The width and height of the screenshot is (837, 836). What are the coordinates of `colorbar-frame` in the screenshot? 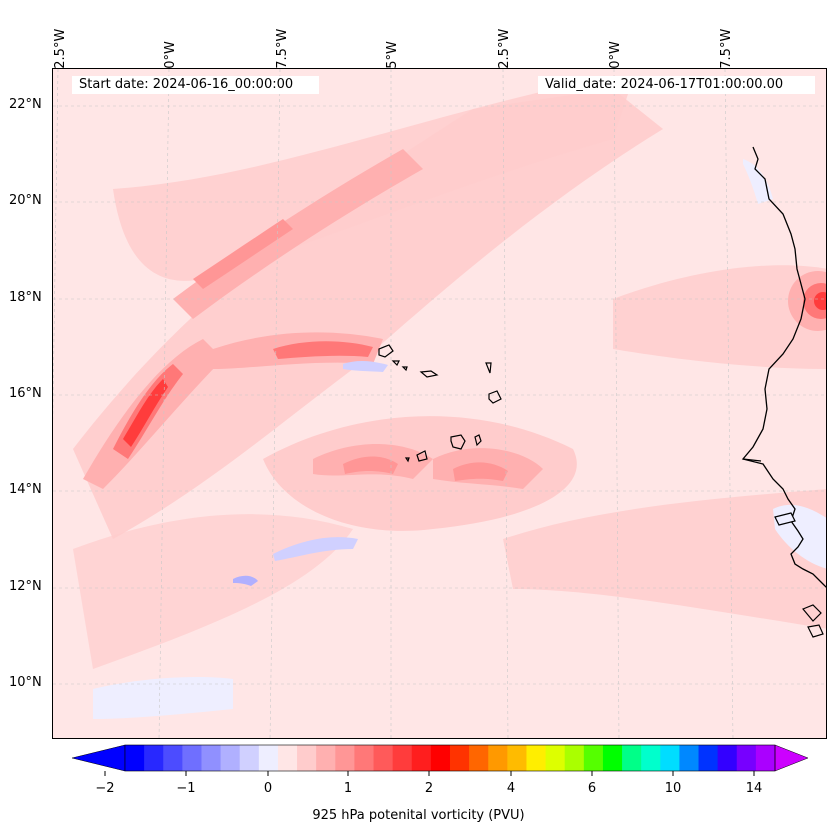 It's located at (450, 758).